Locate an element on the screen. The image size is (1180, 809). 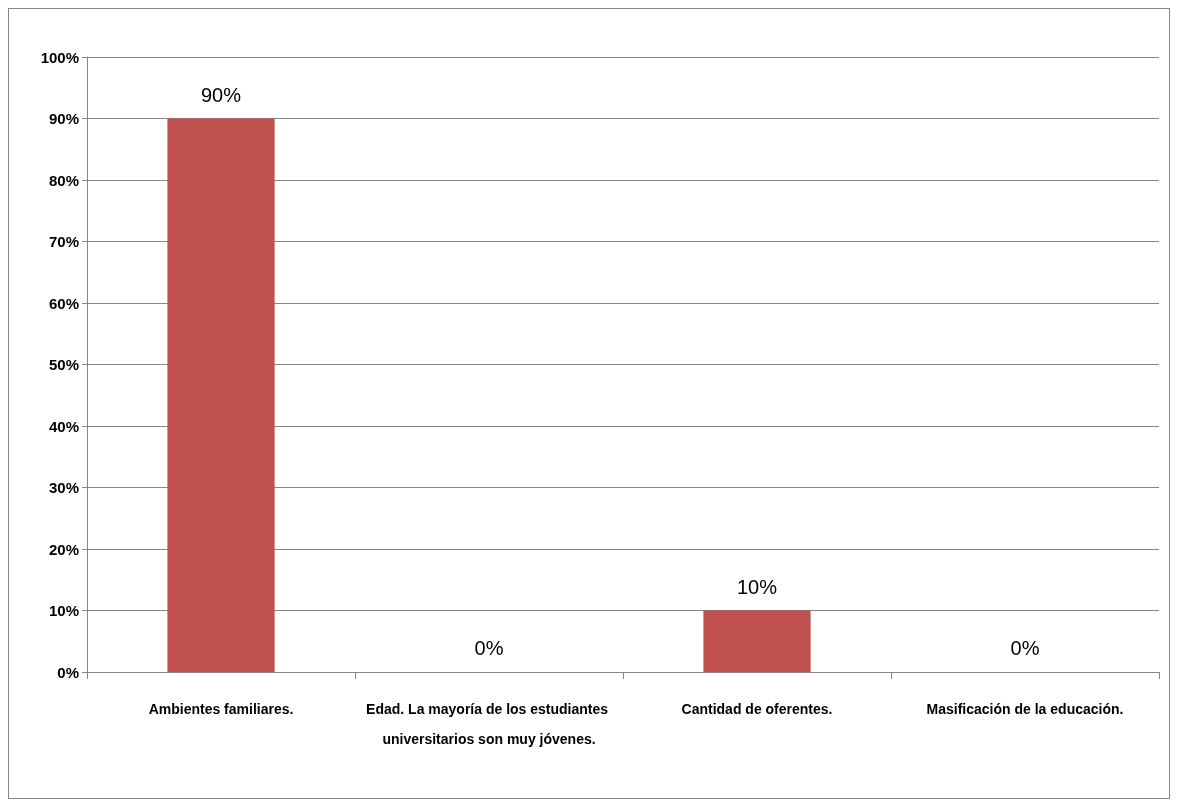
y-tick-label: 30% is located at coordinates (63, 487).